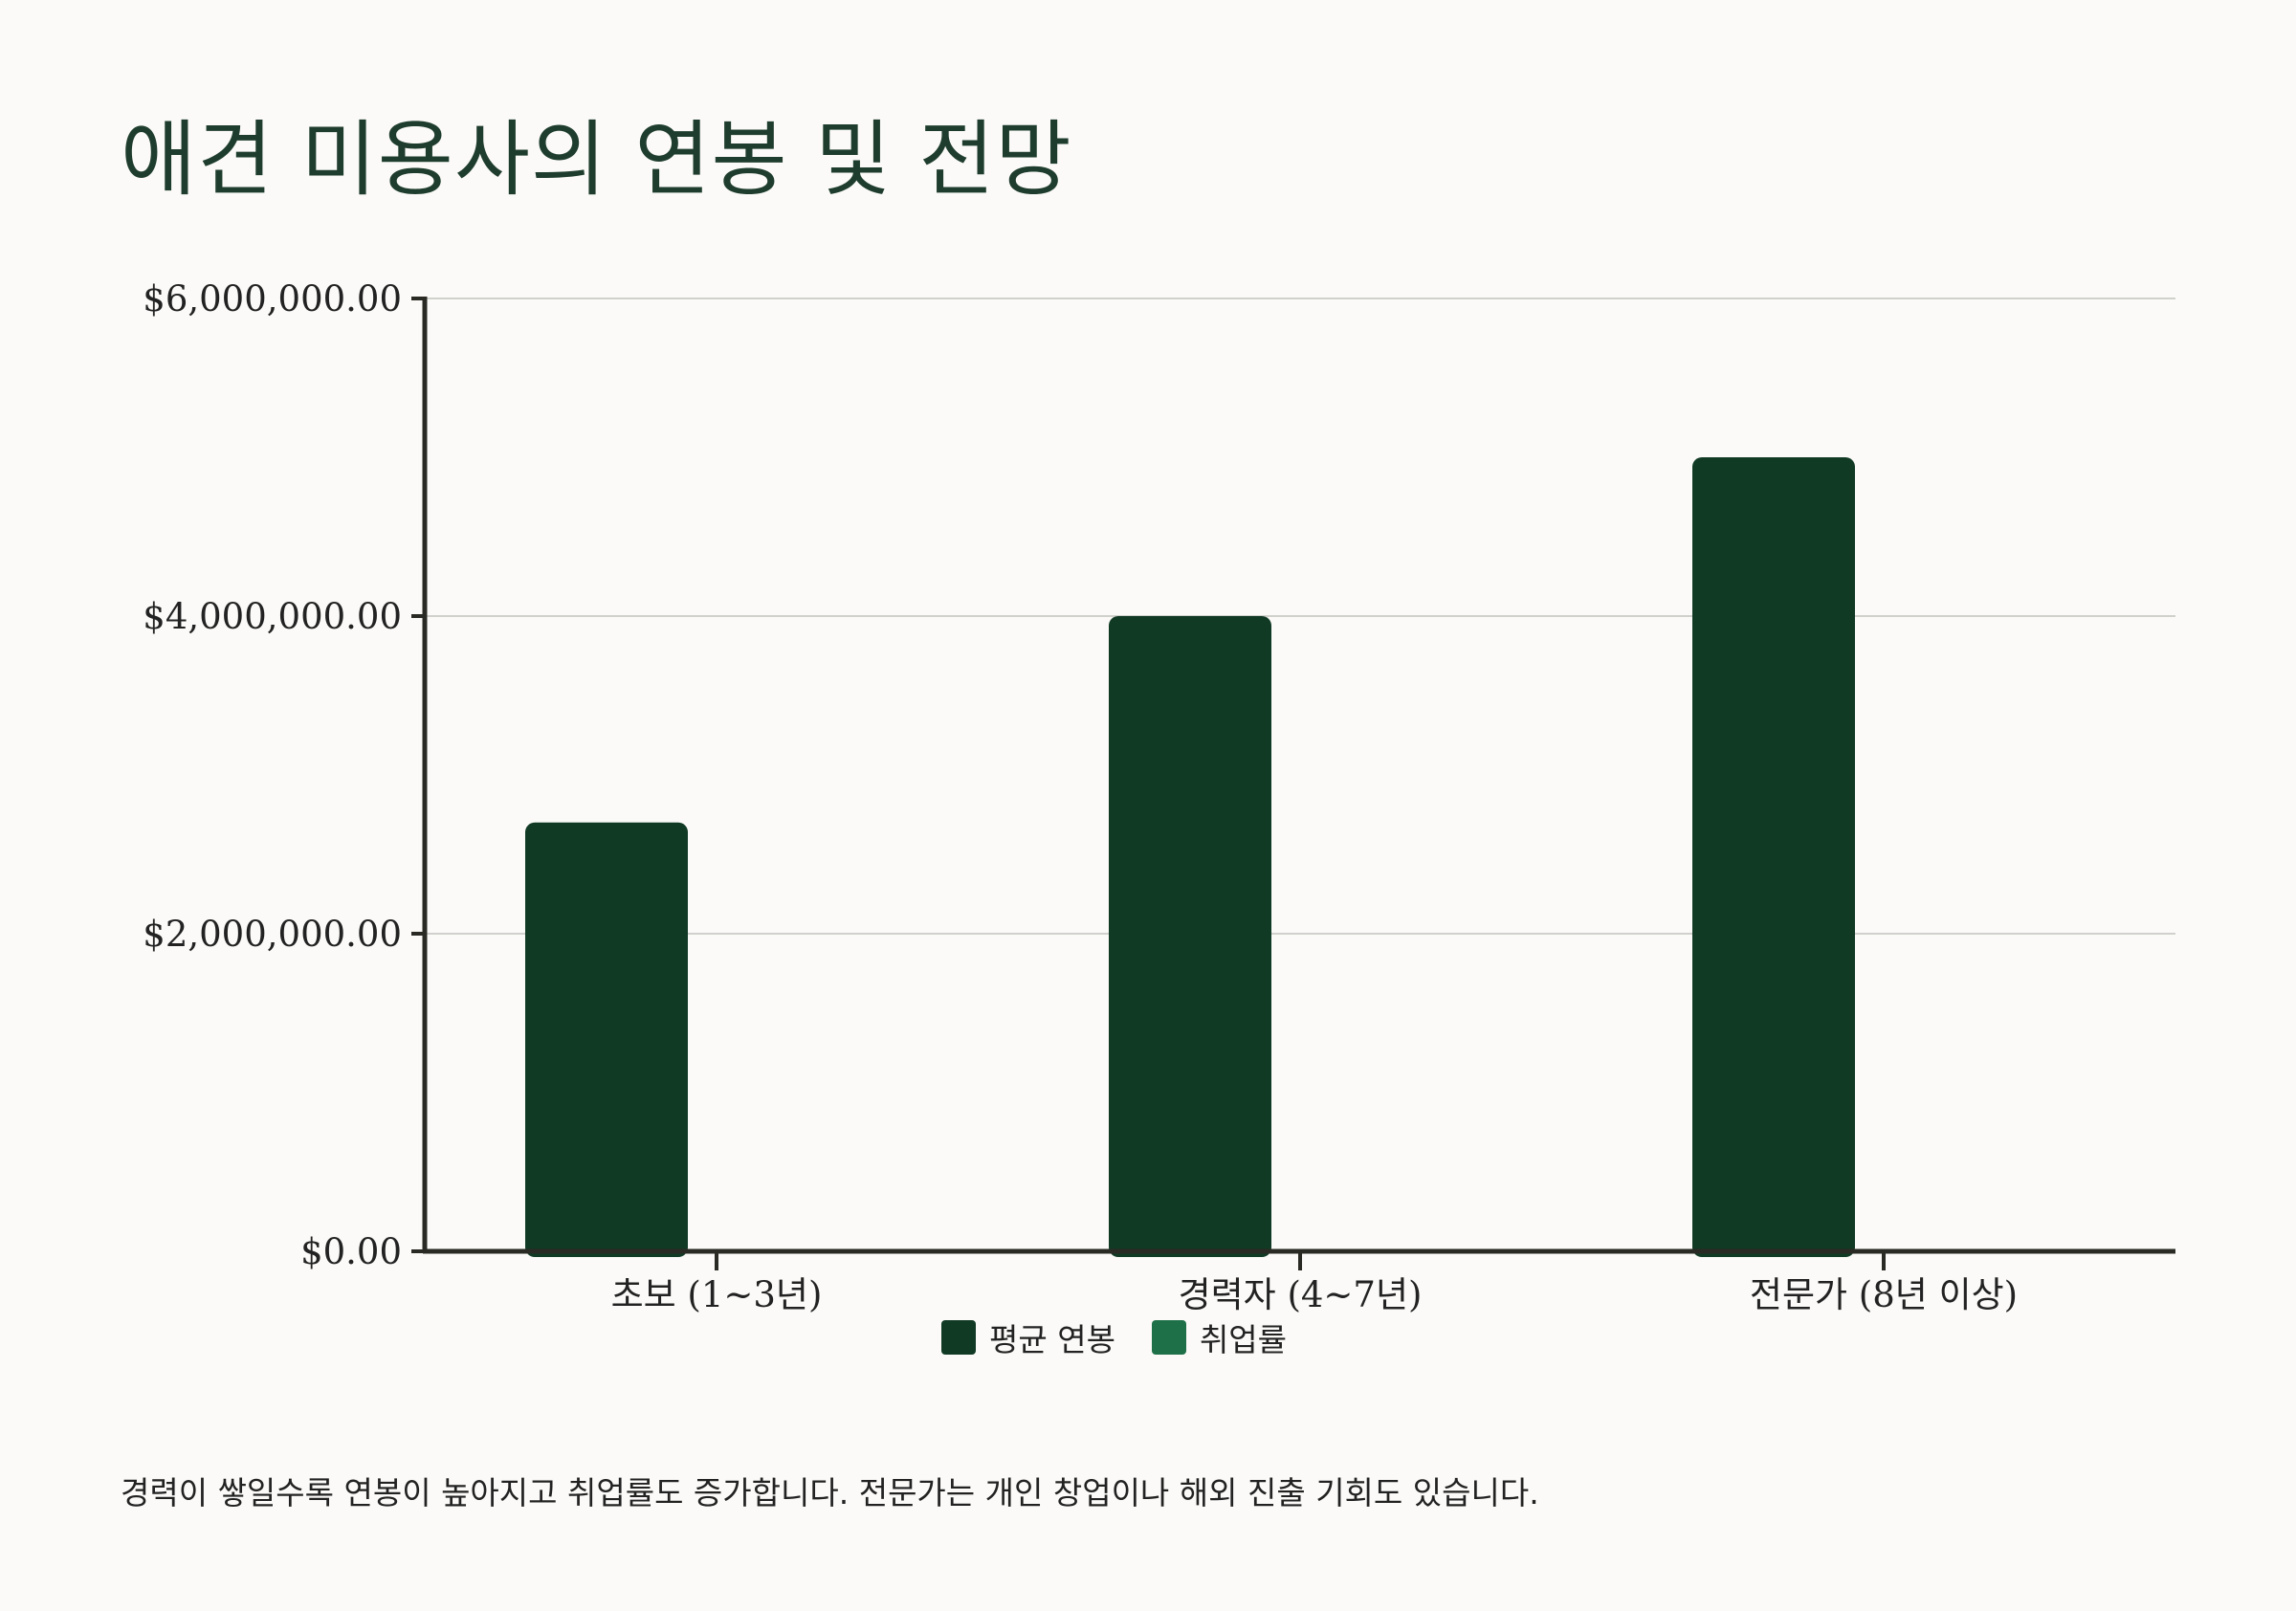 The height and width of the screenshot is (1611, 2296). What do you see at coordinates (596, 160) in the screenshot?
I see `chart-title: 애견 미용사의 연봉 및 전망` at bounding box center [596, 160].